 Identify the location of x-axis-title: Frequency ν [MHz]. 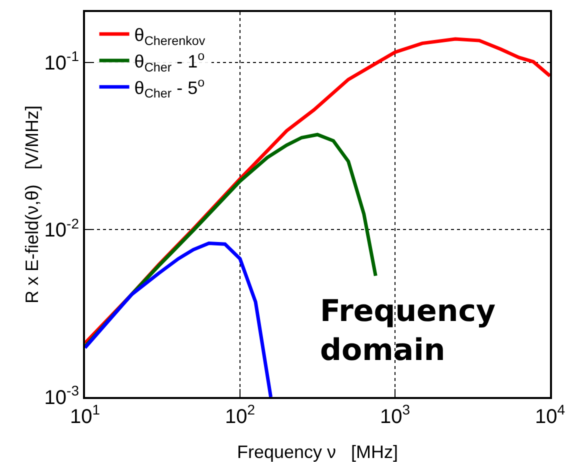
(317, 452).